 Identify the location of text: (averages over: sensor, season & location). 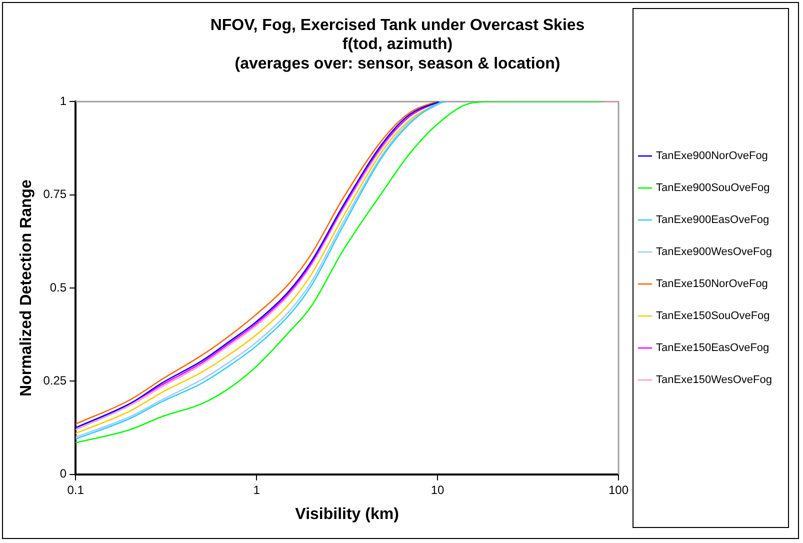
(397, 63).